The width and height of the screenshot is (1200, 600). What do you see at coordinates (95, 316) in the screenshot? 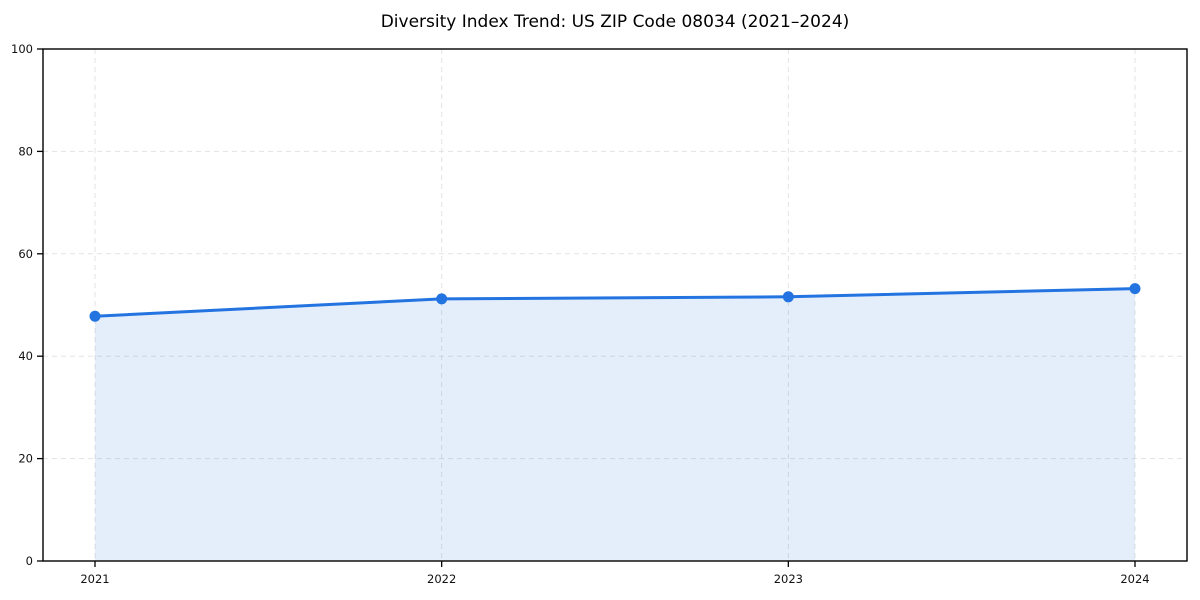
I see `data-point-2021` at bounding box center [95, 316].